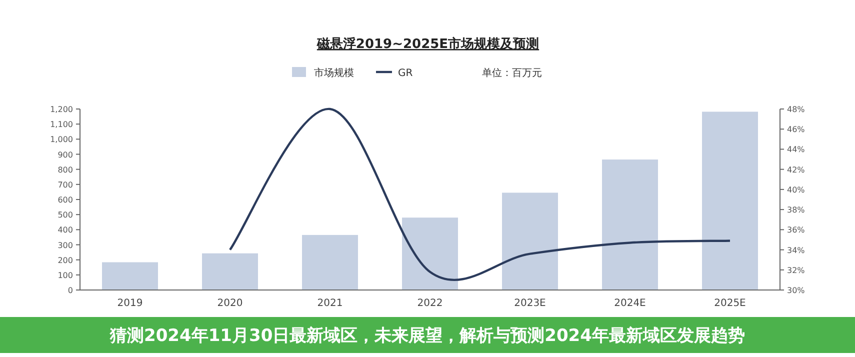 The height and width of the screenshot is (357, 855). What do you see at coordinates (65, 260) in the screenshot?
I see `y-tick-label: 200` at bounding box center [65, 260].